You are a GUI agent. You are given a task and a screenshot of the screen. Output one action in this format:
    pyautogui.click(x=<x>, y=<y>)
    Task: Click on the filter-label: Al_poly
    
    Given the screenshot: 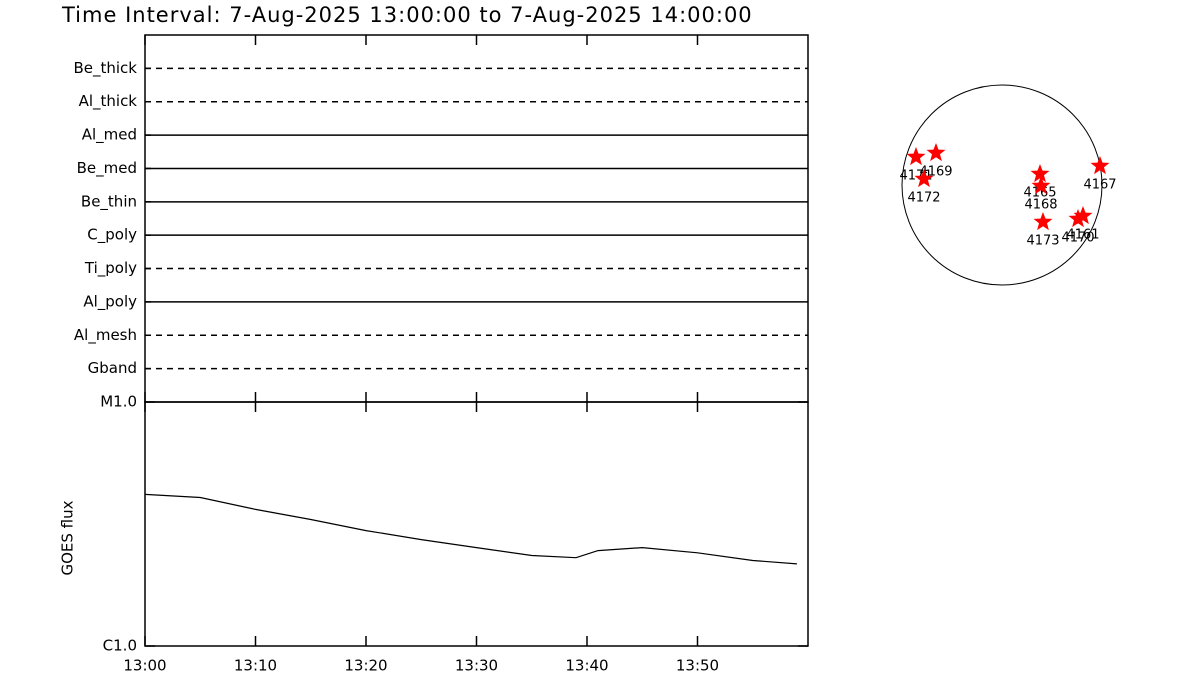 What is the action you would take?
    pyautogui.click(x=110, y=301)
    